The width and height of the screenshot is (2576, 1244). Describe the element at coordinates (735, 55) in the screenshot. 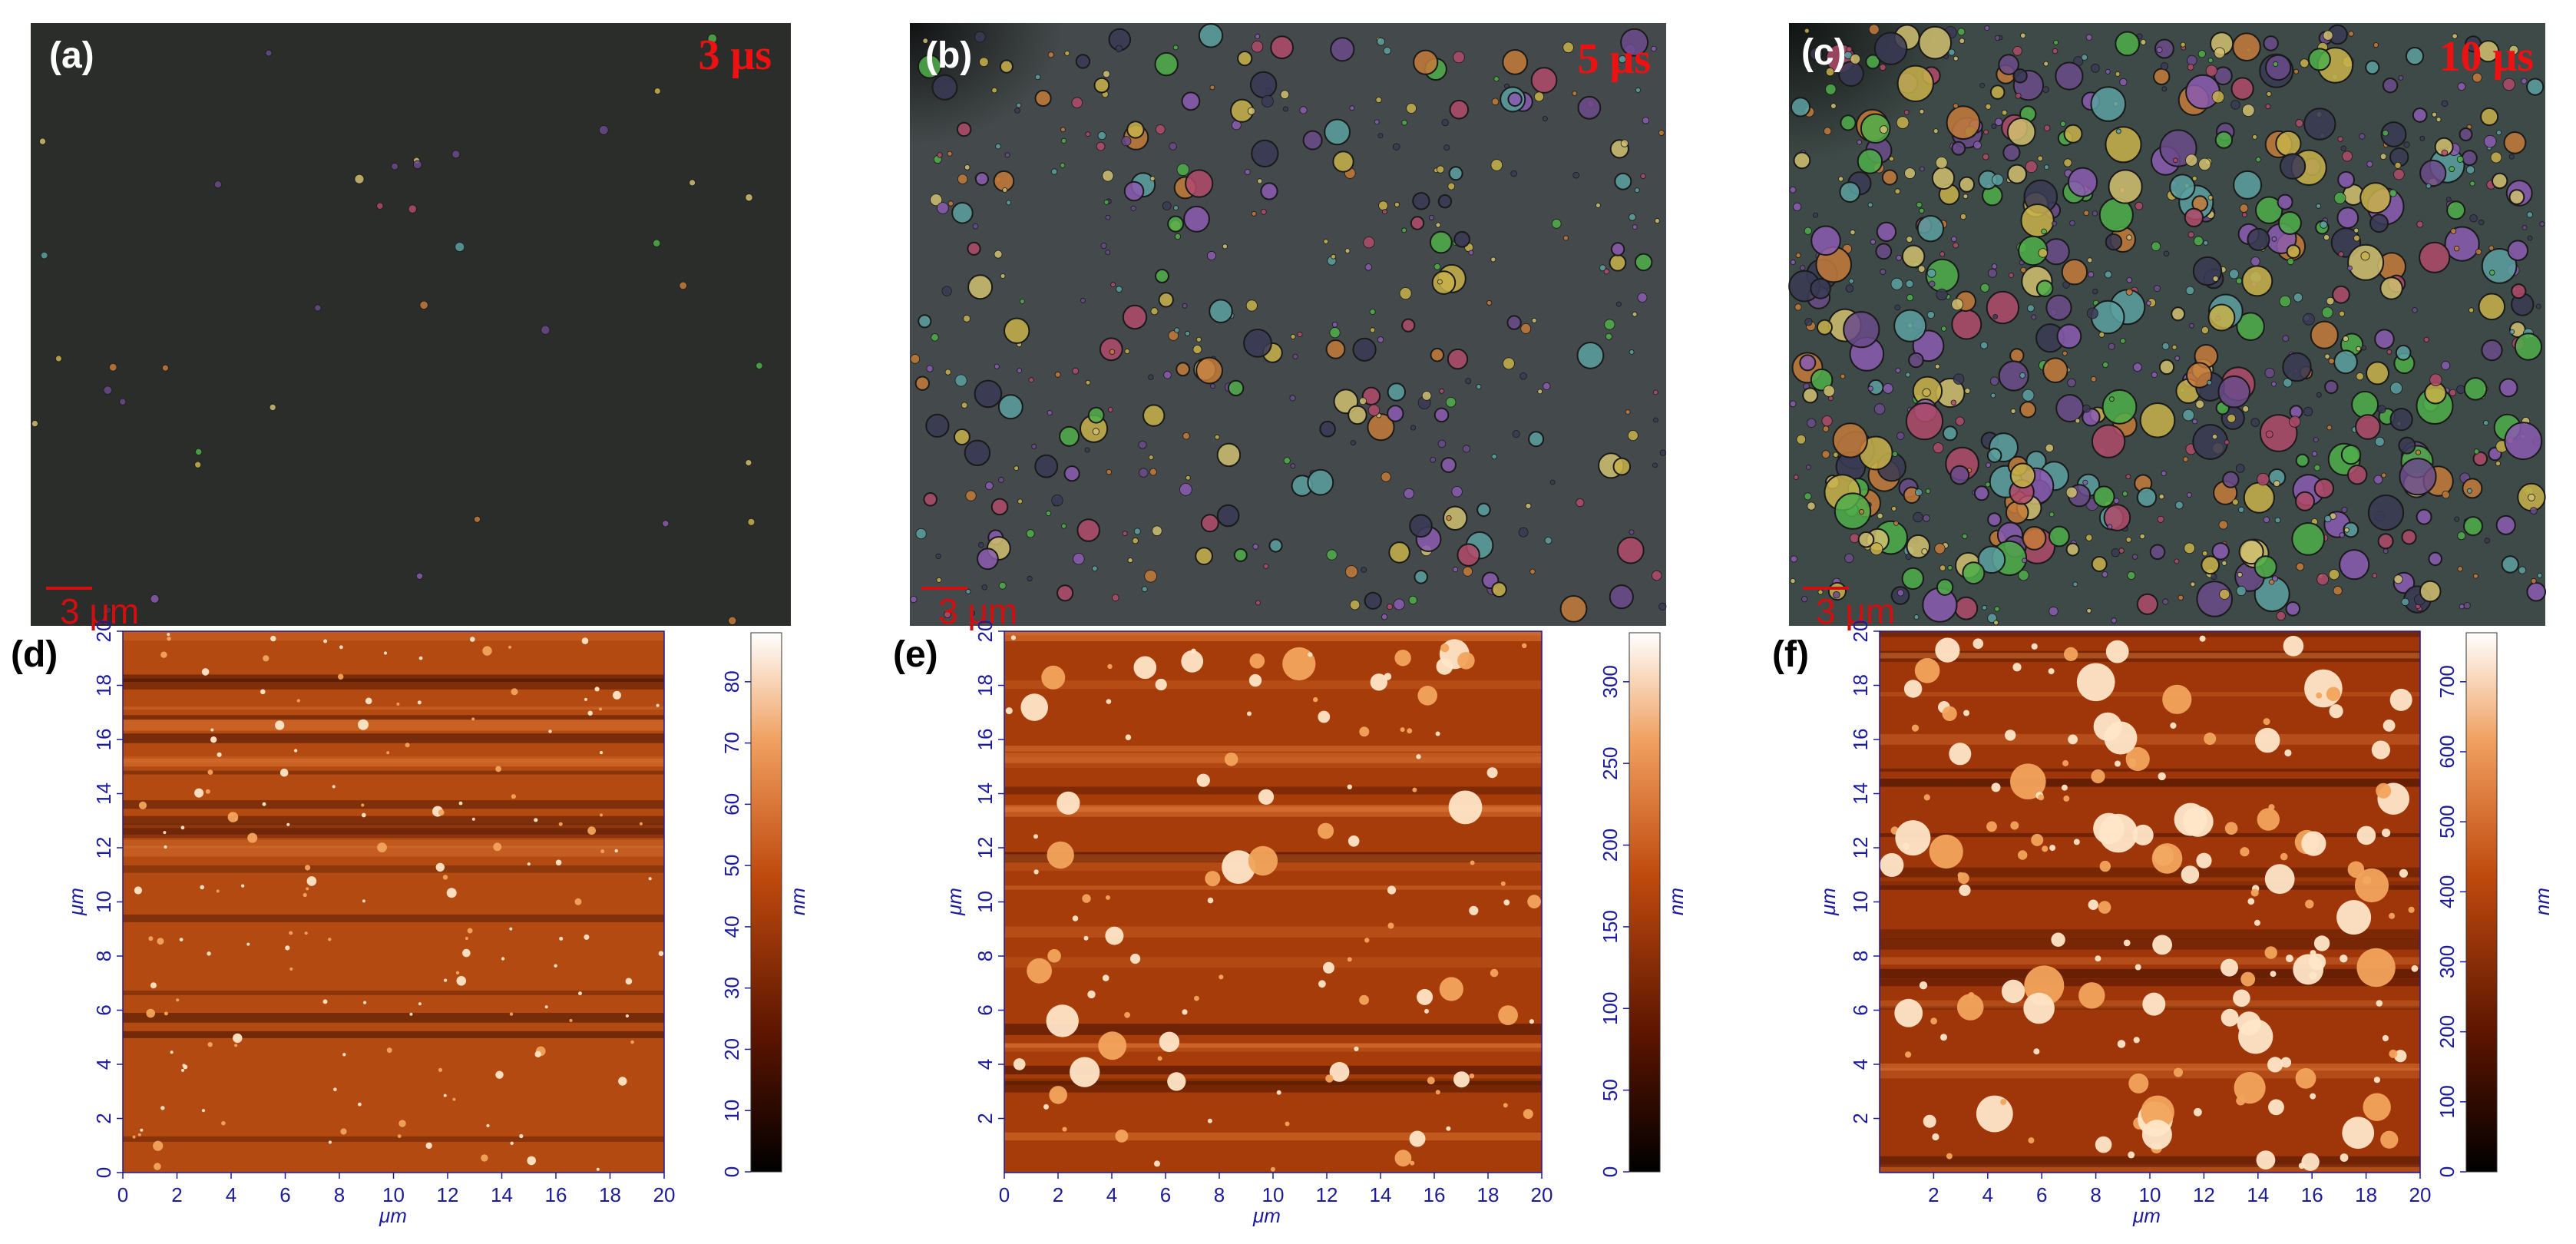

I see `time-label-a: 3 μs` at that location.